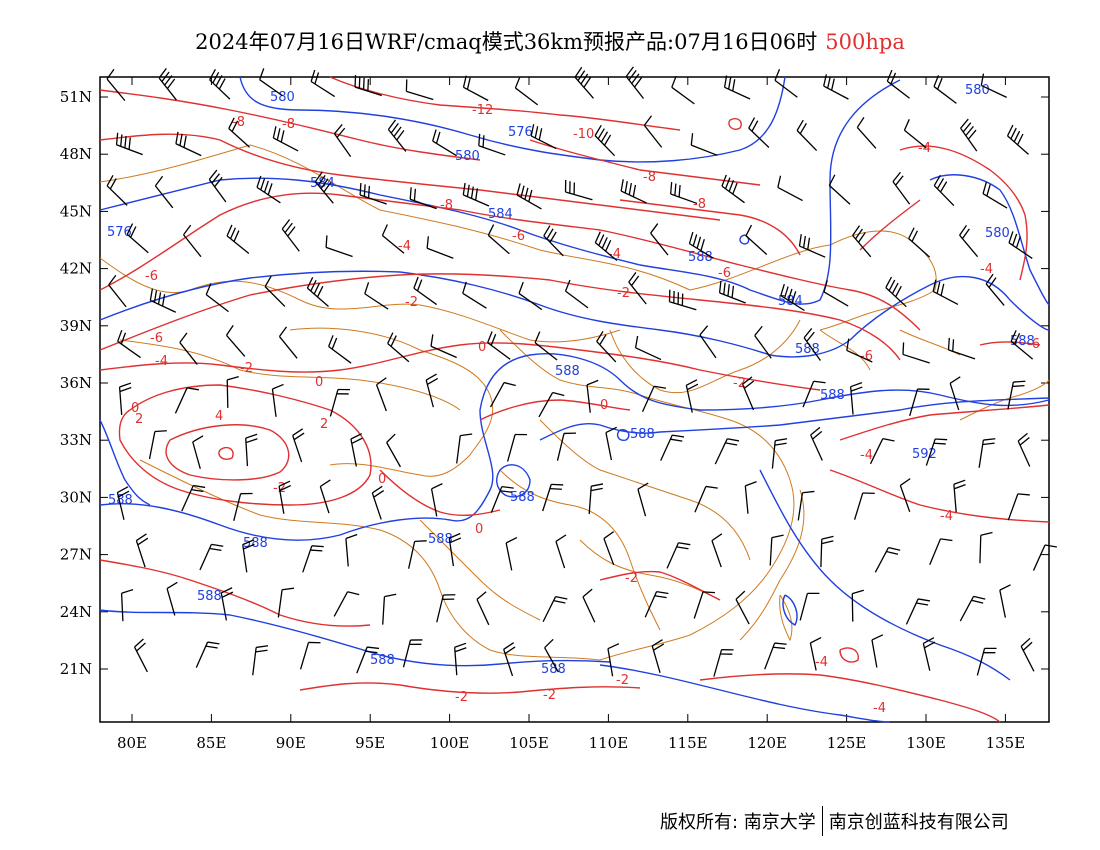 This screenshot has height=850, width=1100. I want to click on temperature-label: -10, so click(583, 134).